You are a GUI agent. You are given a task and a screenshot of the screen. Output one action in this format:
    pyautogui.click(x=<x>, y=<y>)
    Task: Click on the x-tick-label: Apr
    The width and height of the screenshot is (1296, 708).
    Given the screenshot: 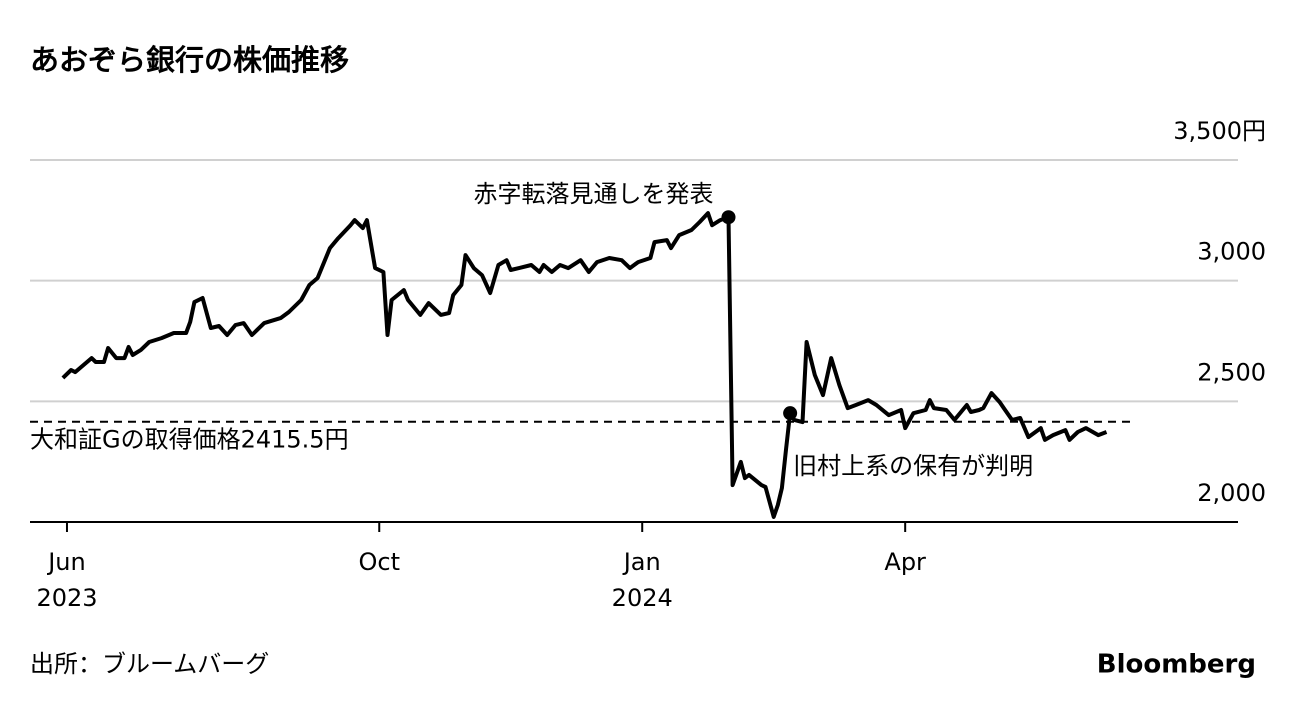 What is the action you would take?
    pyautogui.click(x=905, y=562)
    